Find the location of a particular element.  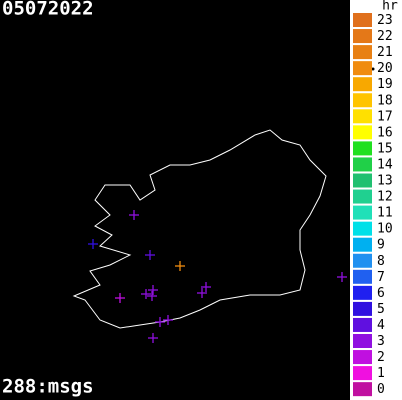

legend-label: 6 is located at coordinates (381, 293).